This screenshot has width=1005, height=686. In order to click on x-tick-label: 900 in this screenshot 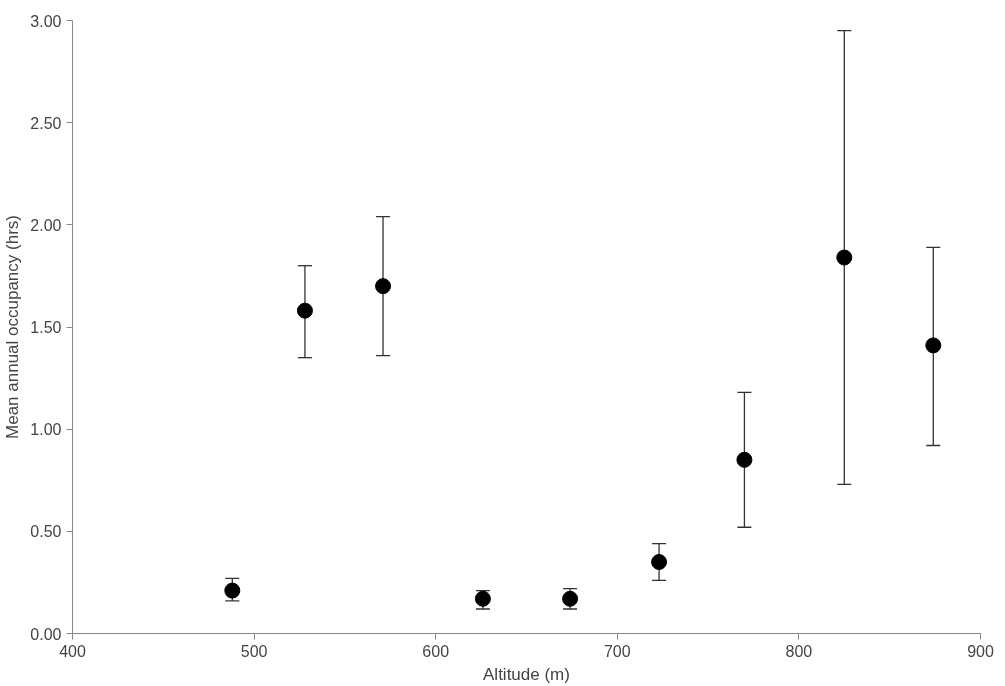, I will do `click(980, 651)`.